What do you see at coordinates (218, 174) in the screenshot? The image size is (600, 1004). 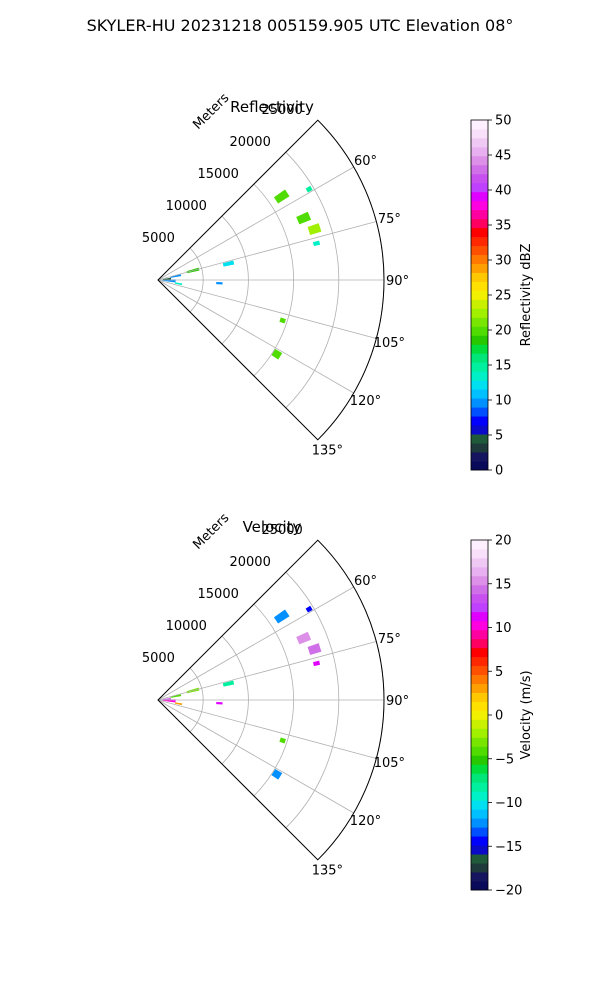 I see `range-tick-label: 15000` at bounding box center [218, 174].